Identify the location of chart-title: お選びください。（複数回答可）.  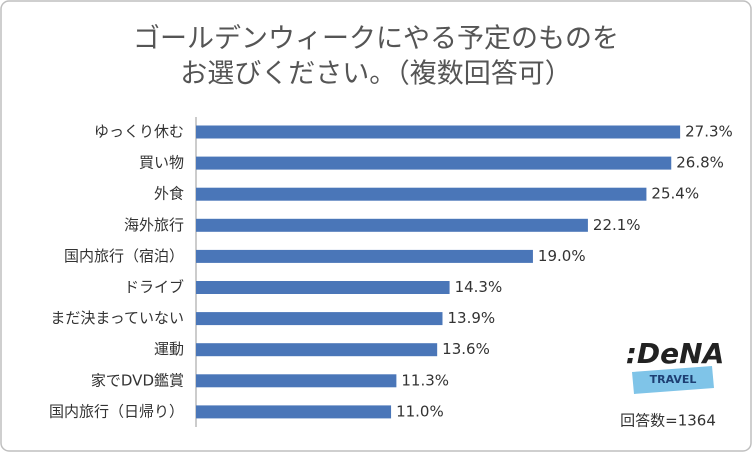
(376, 74).